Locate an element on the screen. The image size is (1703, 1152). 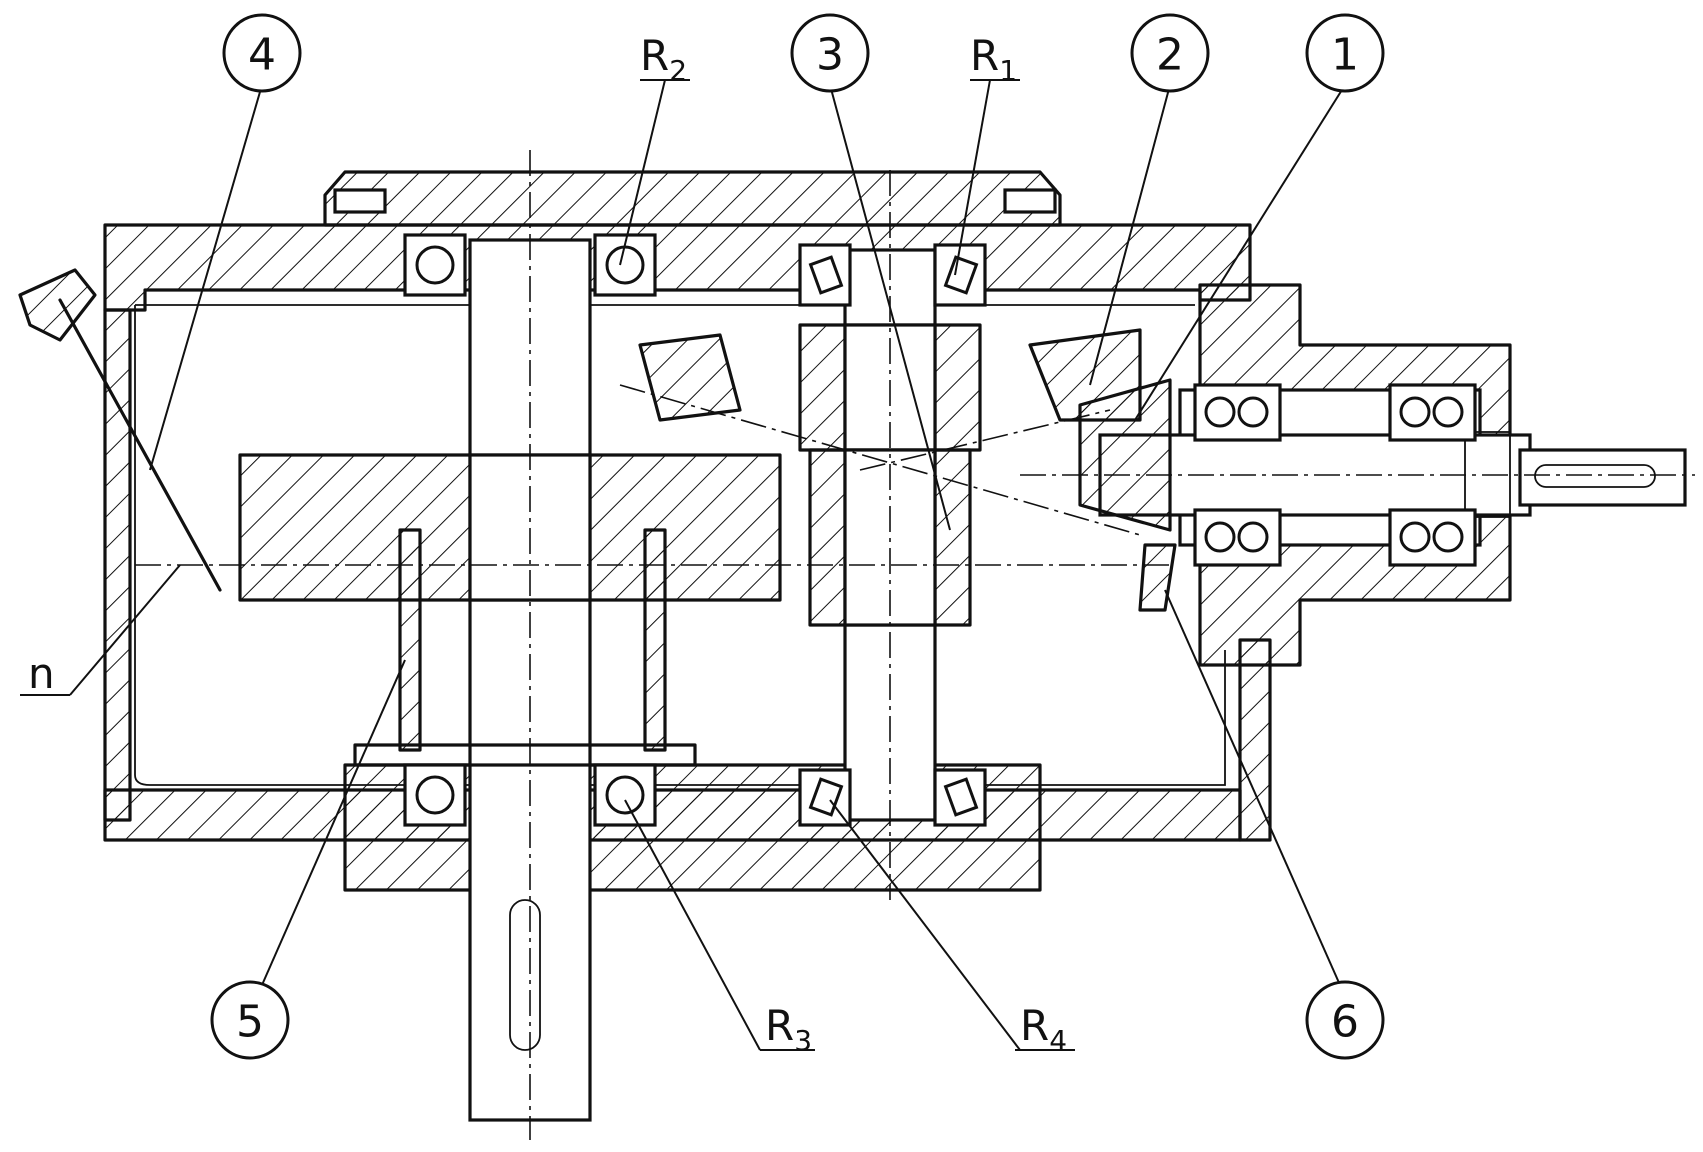
bearing-R4-right-roller is located at coordinates (961, 797).